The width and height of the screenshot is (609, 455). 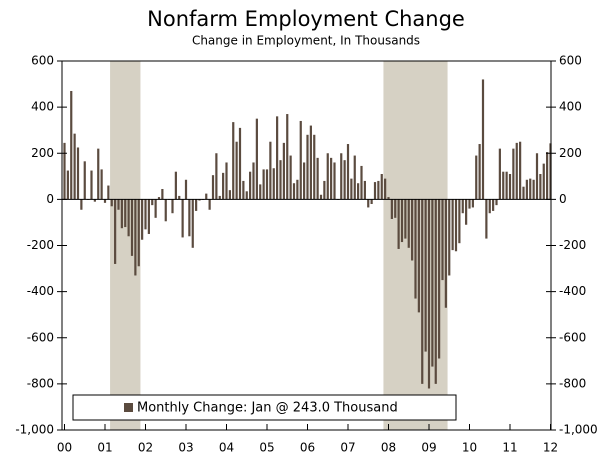 I want to click on y2-tick-label: -600, so click(x=572, y=337).